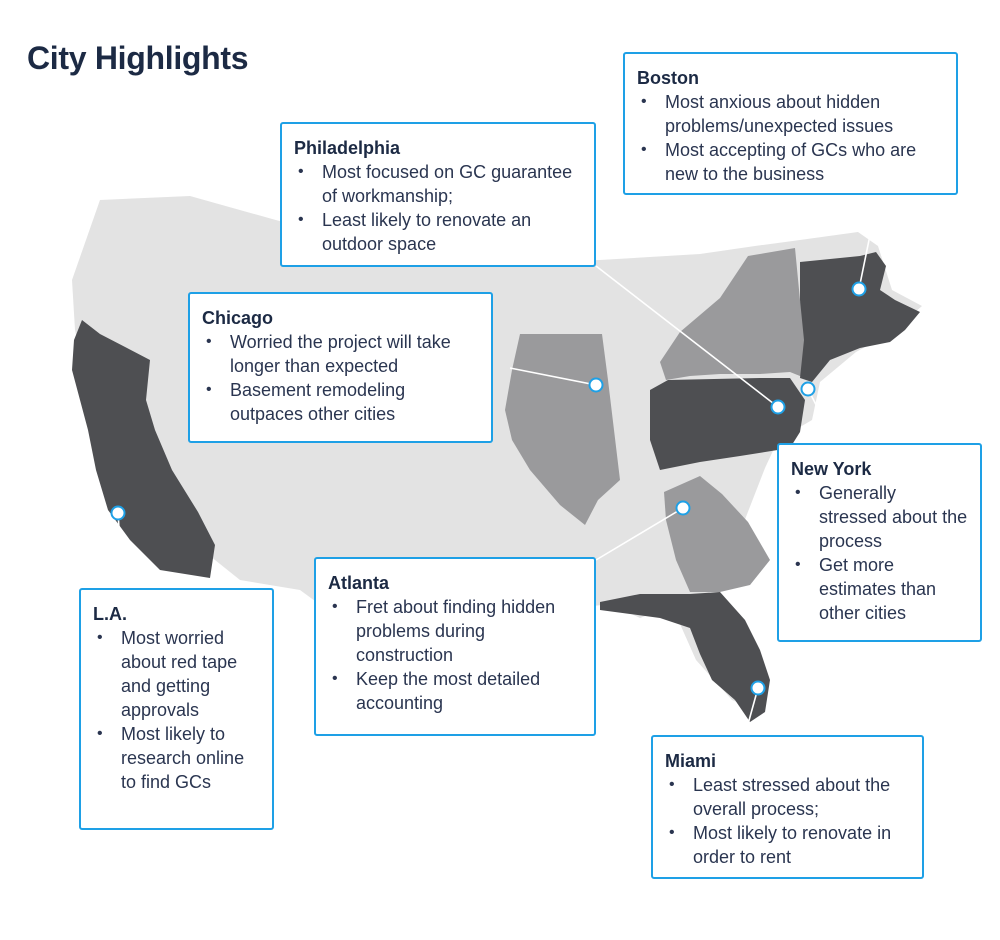 The height and width of the screenshot is (940, 1000). What do you see at coordinates (758, 688) in the screenshot?
I see `city-marker-miami` at bounding box center [758, 688].